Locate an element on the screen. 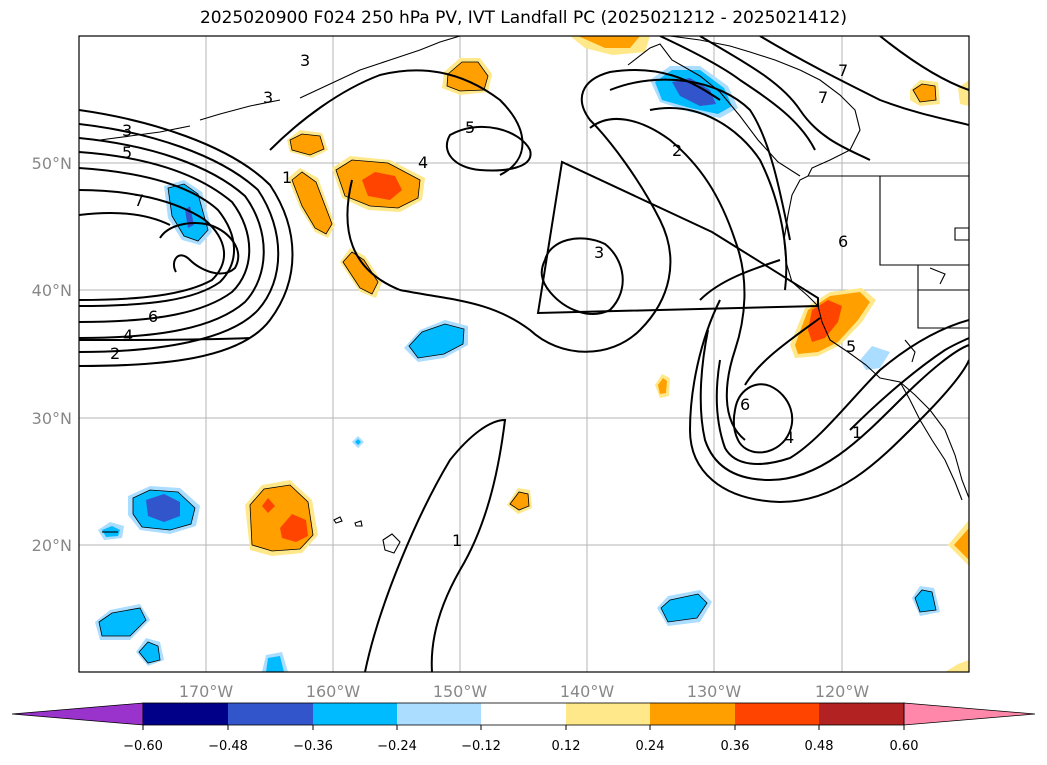 The width and height of the screenshot is (1047, 765). lat-tick-label: 40°N is located at coordinates (52, 290).